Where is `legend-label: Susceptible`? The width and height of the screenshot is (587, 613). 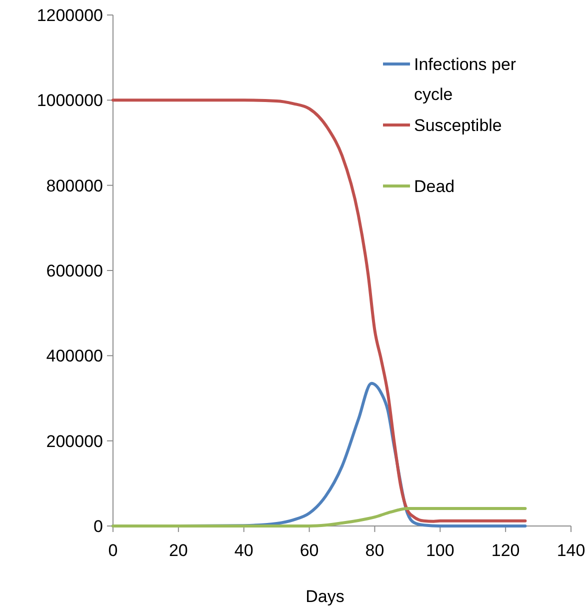 legend-label: Susceptible is located at coordinates (458, 125).